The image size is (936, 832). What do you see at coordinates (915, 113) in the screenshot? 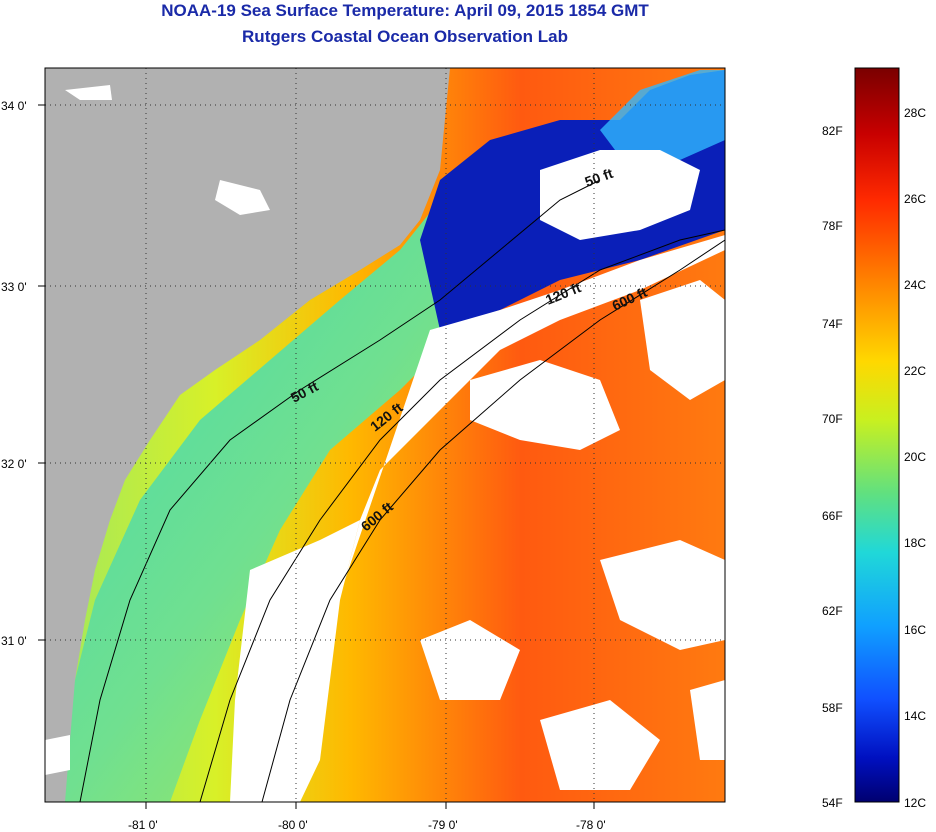
I see `colorbar-c-label: 28C` at bounding box center [915, 113].